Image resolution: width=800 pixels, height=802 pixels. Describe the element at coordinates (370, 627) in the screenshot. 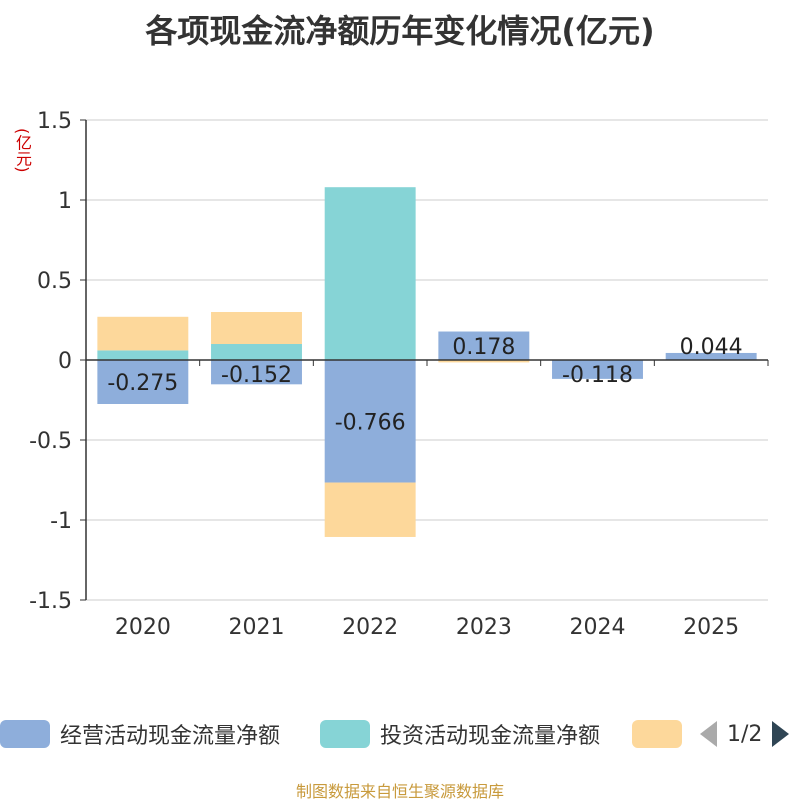

I see `x-tick-label: 2022` at that location.